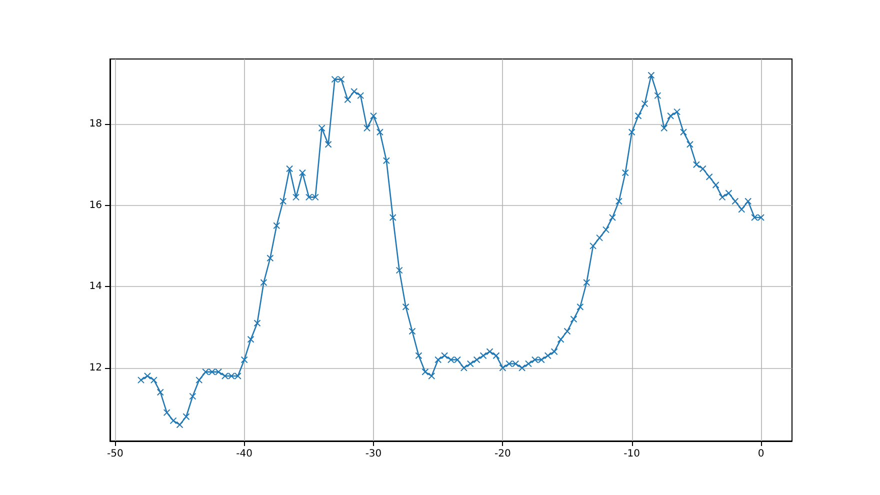 This screenshot has width=880, height=495. What do you see at coordinates (95, 205) in the screenshot?
I see `y-tick-label: 16` at bounding box center [95, 205].